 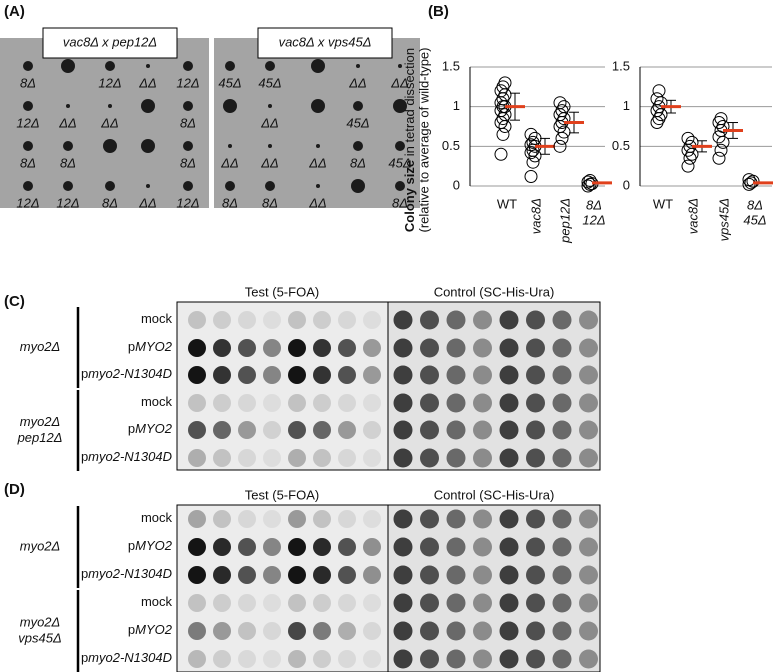 What do you see at coordinates (409, 140) in the screenshot?
I see `y-axis-title: Colony size in tetrad dissection` at bounding box center [409, 140].